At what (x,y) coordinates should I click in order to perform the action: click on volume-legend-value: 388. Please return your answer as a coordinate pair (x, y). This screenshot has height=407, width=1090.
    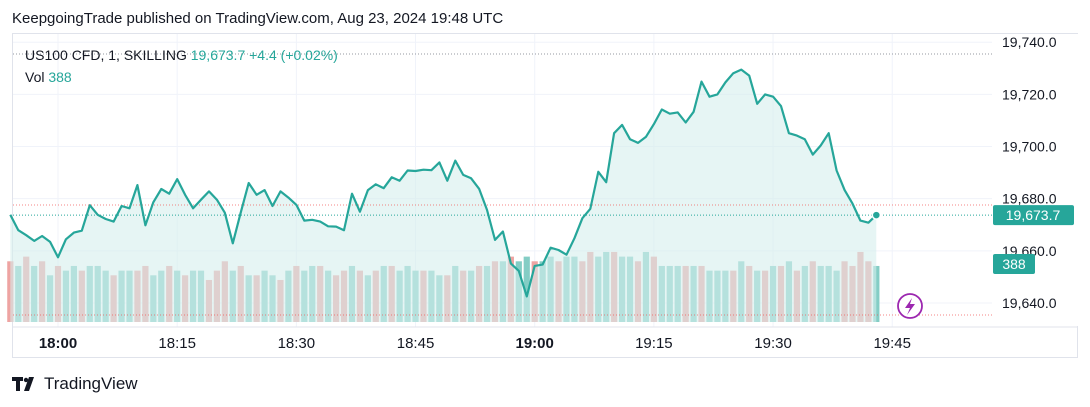
    Looking at the image, I should click on (60, 77).